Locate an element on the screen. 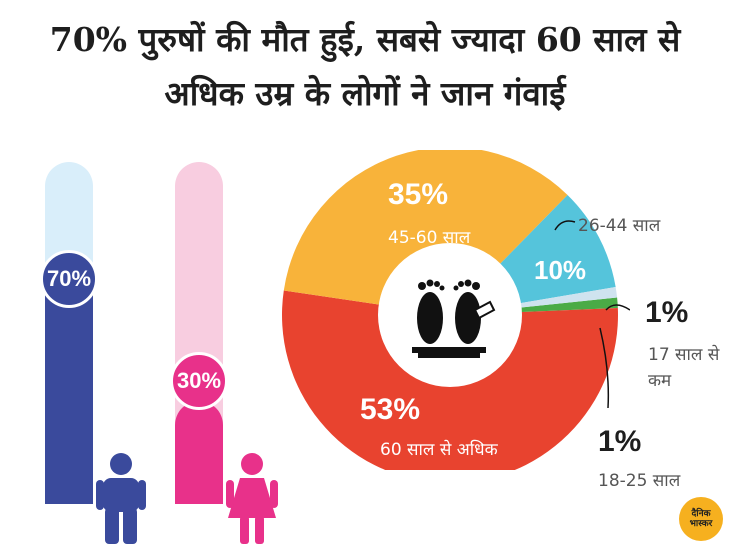 The image size is (730, 548). female-person-icon is located at coordinates (252, 498).